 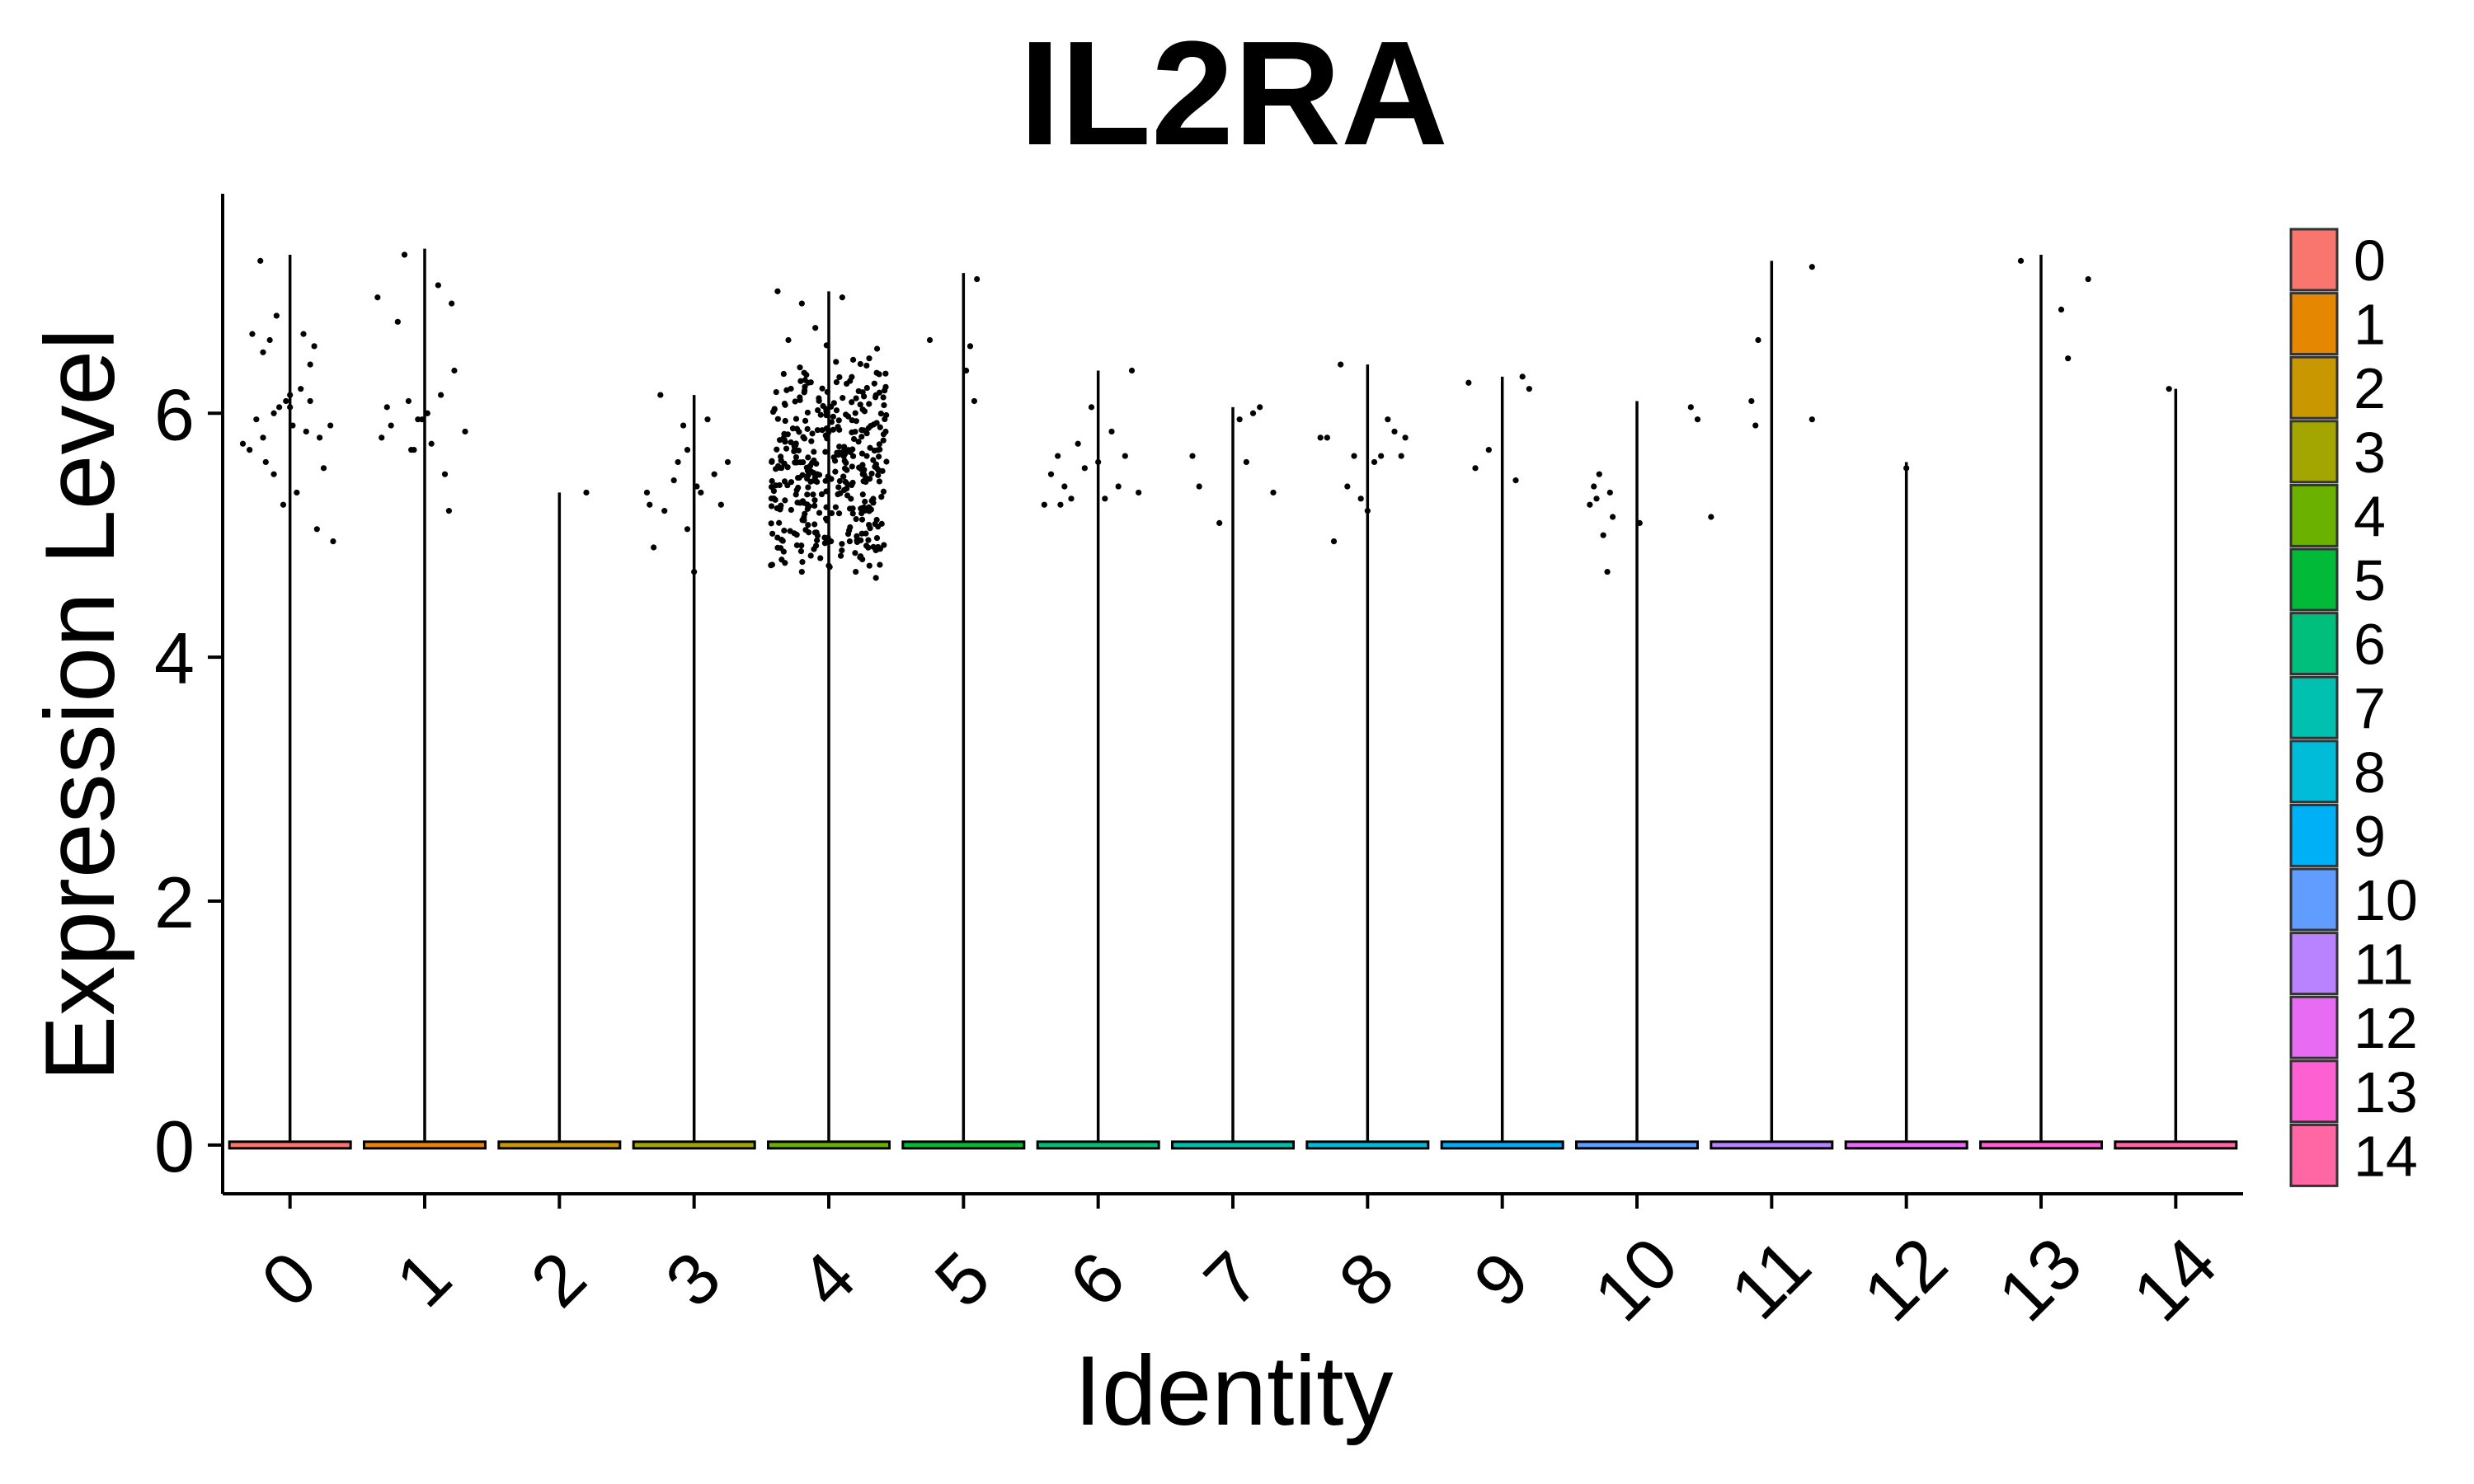 I want to click on legend-label-2: 2, so click(x=2370, y=388).